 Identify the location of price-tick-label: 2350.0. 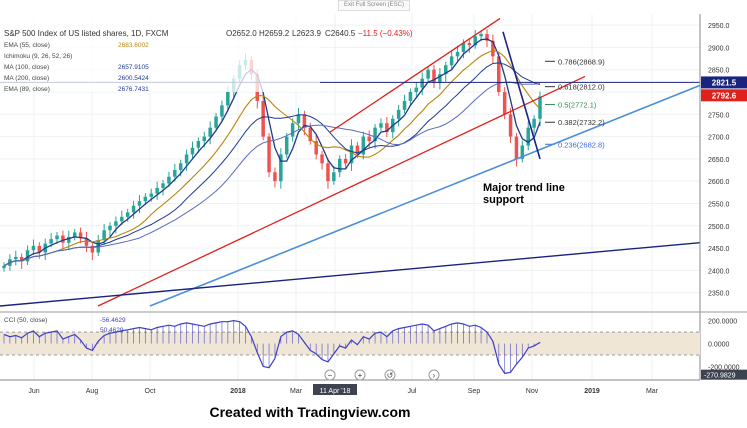
(719, 294).